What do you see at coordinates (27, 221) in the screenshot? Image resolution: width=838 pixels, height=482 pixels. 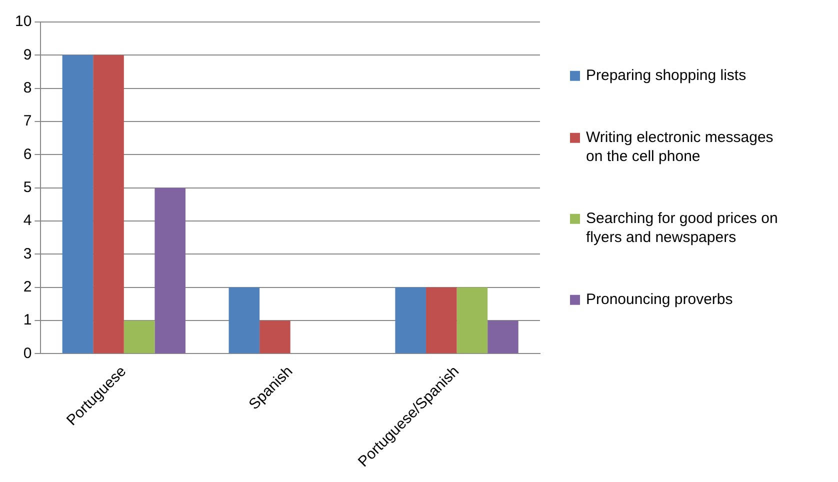 I see `y-tick-label: 4` at bounding box center [27, 221].